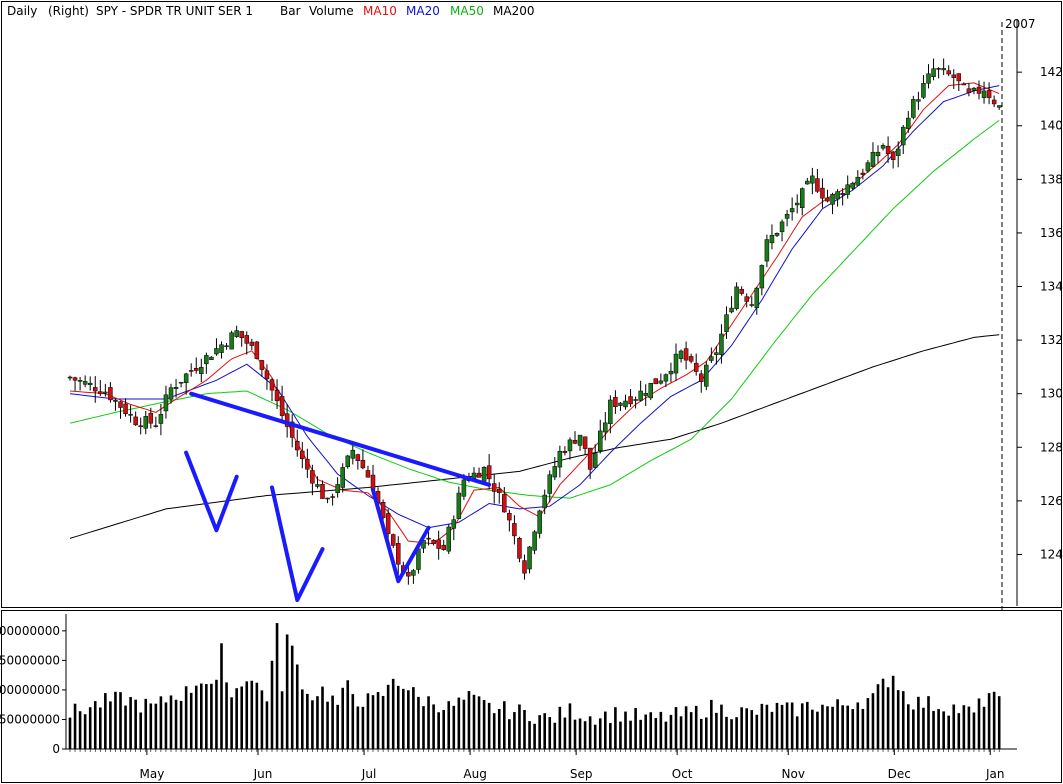 The width and height of the screenshot is (1063, 784). I want to click on legend-ma20: MA20, so click(423, 11).